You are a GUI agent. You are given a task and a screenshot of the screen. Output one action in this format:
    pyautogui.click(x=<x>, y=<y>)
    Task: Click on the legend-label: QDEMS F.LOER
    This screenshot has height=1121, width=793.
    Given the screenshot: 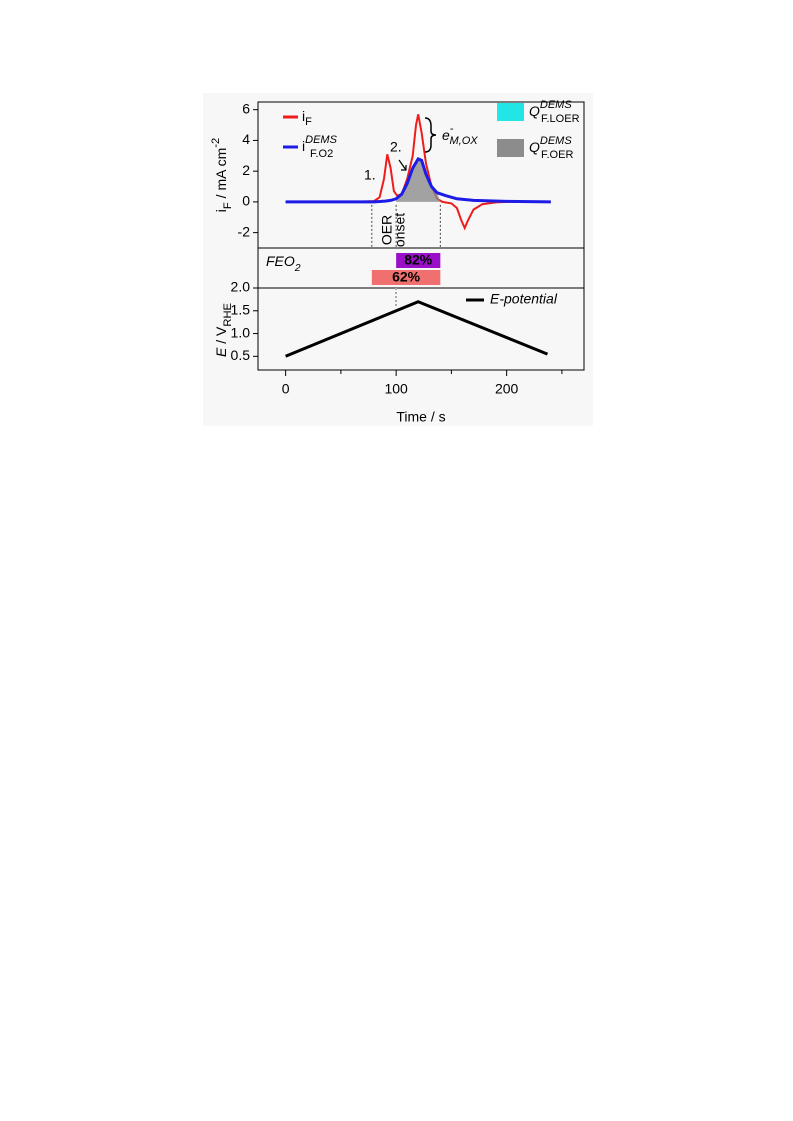 What is the action you would take?
    pyautogui.click(x=554, y=112)
    